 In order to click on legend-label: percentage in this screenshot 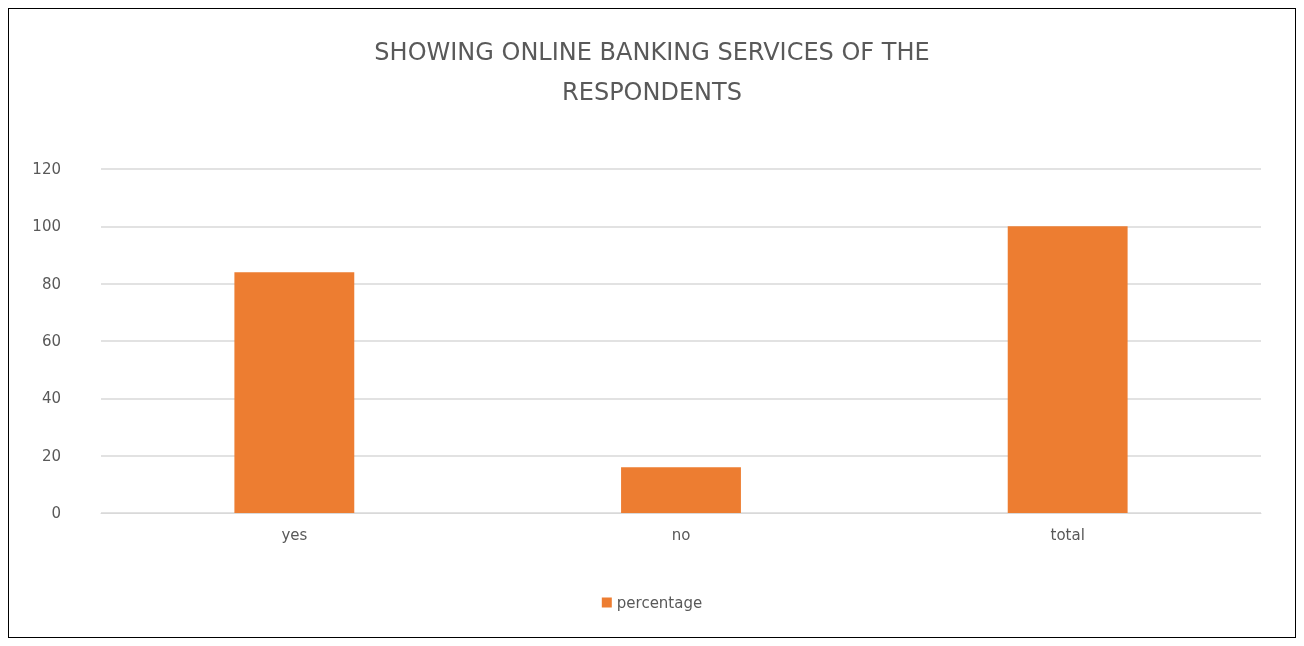, I will do `click(659, 602)`.